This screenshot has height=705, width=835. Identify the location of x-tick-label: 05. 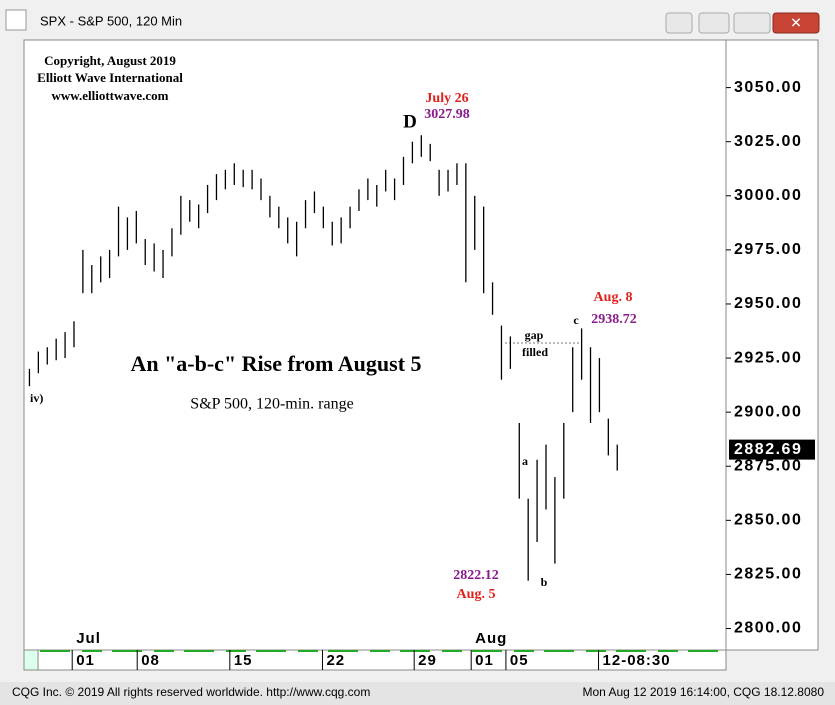
(519, 660).